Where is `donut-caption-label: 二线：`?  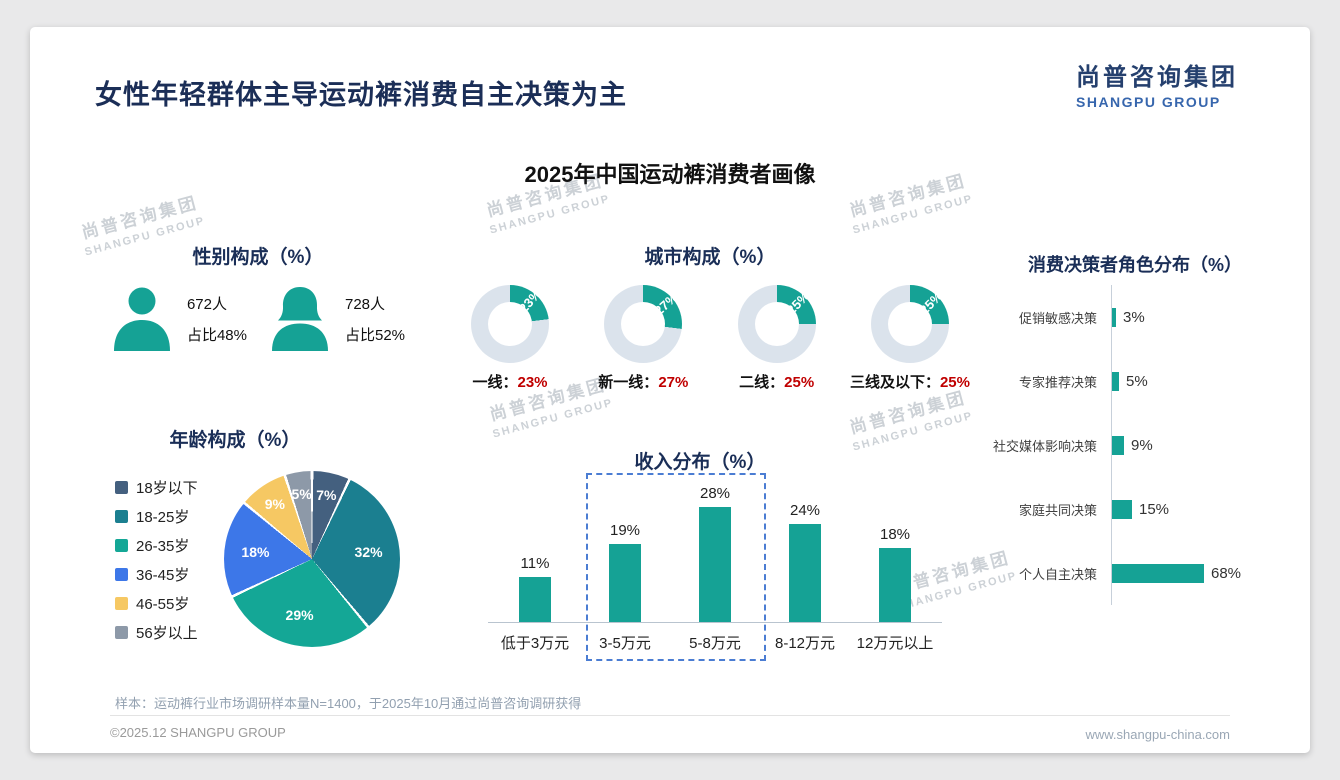 donut-caption-label: 二线： is located at coordinates (762, 382).